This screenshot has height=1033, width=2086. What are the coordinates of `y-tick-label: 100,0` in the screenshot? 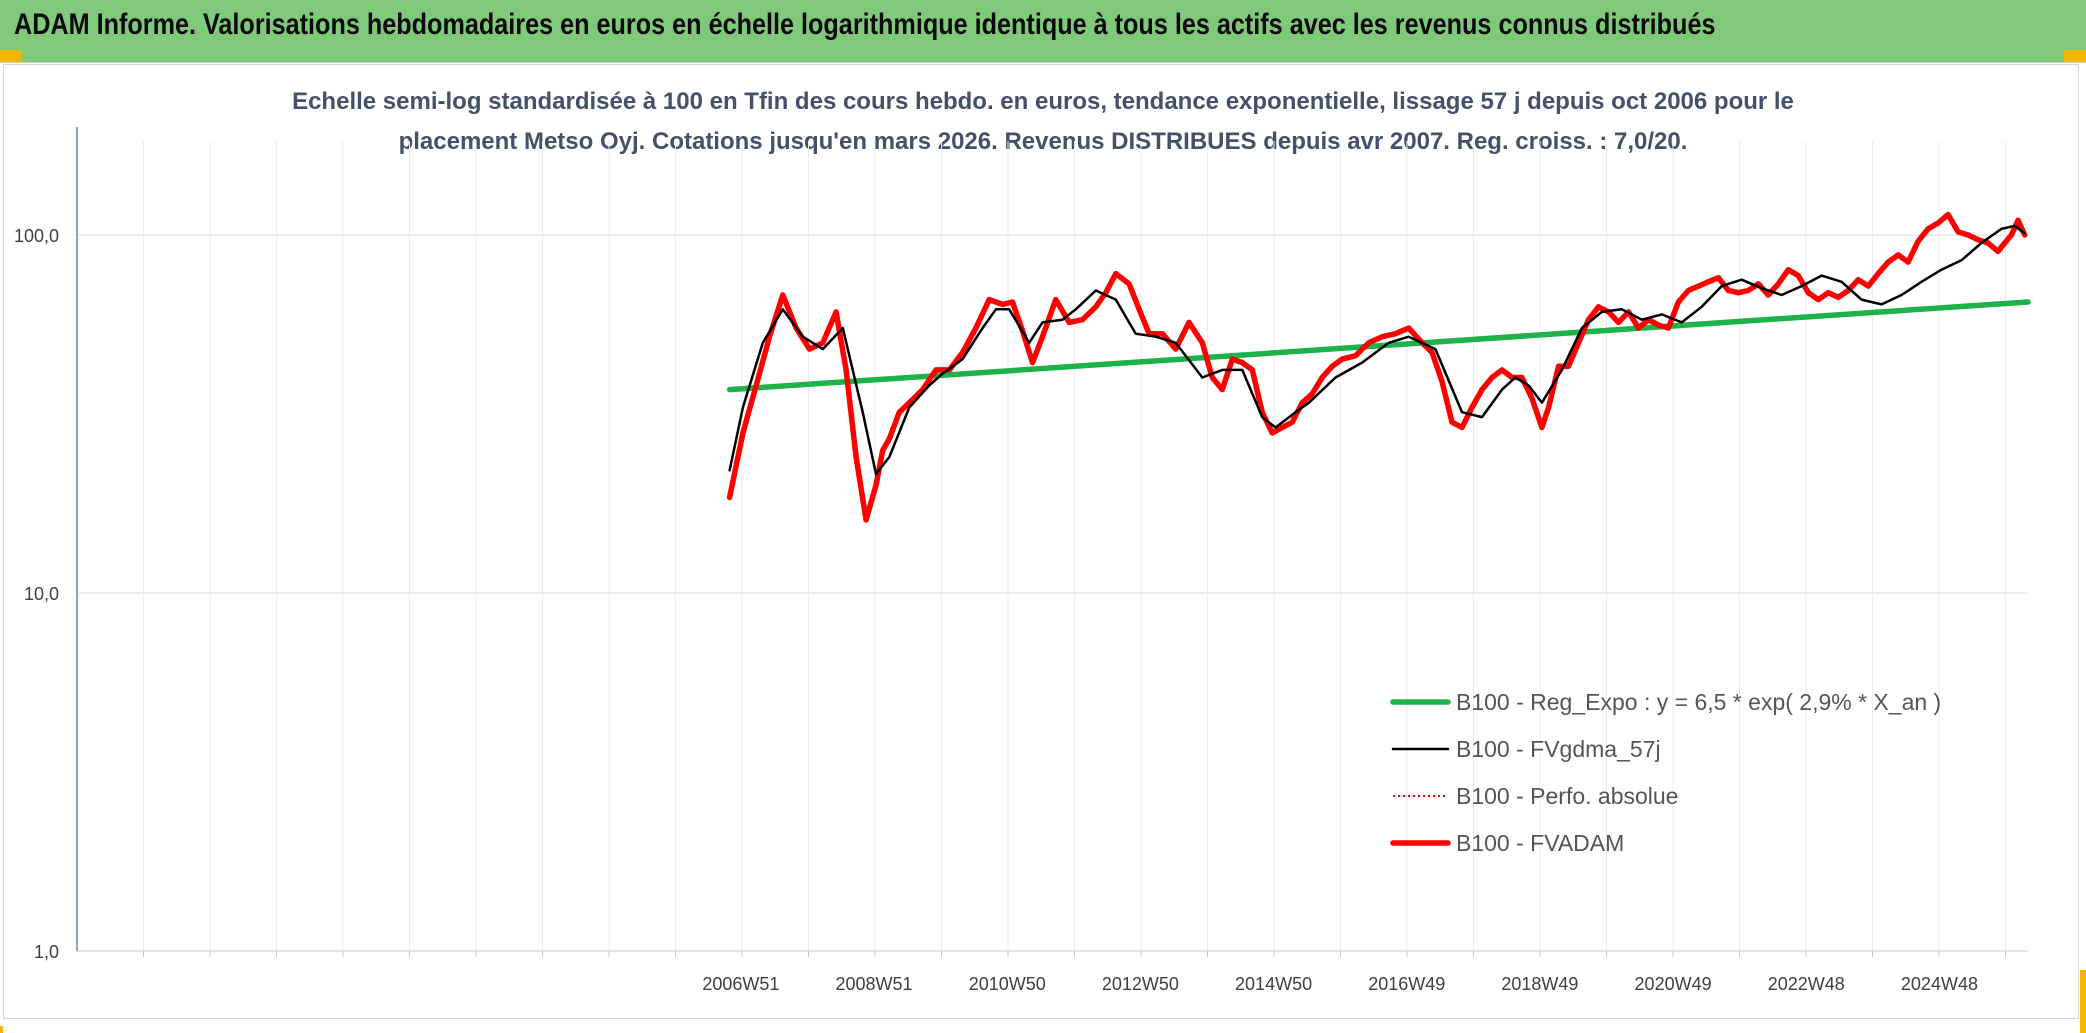 It's located at (36, 236).